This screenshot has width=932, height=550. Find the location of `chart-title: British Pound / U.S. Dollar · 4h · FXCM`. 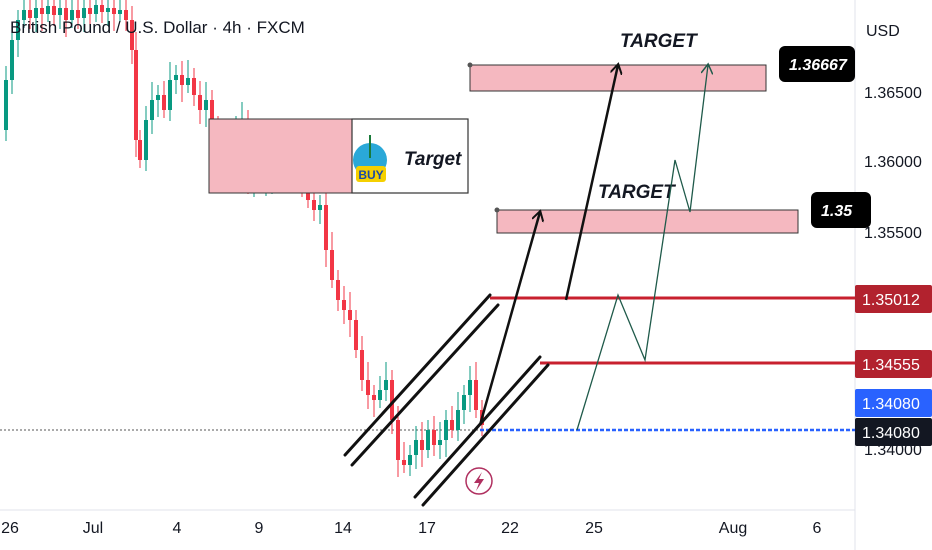

chart-title: British Pound / U.S. Dollar · 4h · FXCM is located at coordinates (157, 27).